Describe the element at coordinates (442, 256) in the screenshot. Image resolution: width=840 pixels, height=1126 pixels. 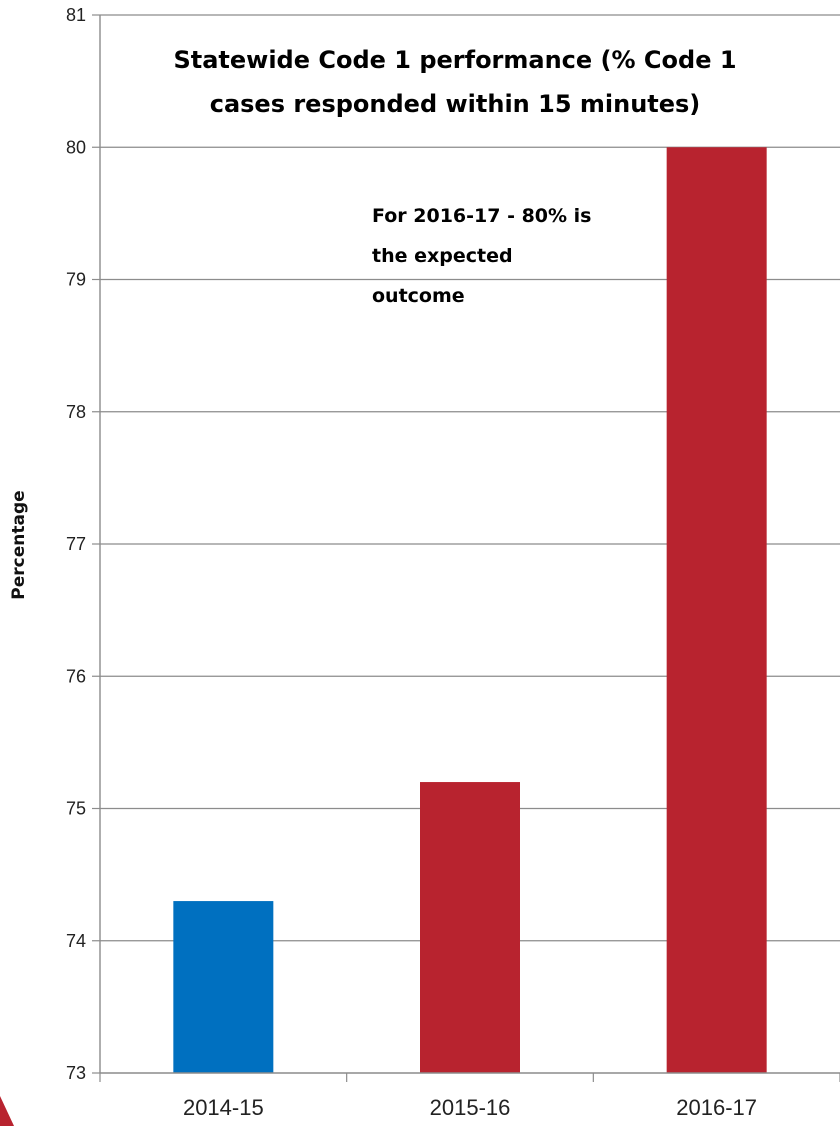
I see `annotation-line-2: the expected` at that location.